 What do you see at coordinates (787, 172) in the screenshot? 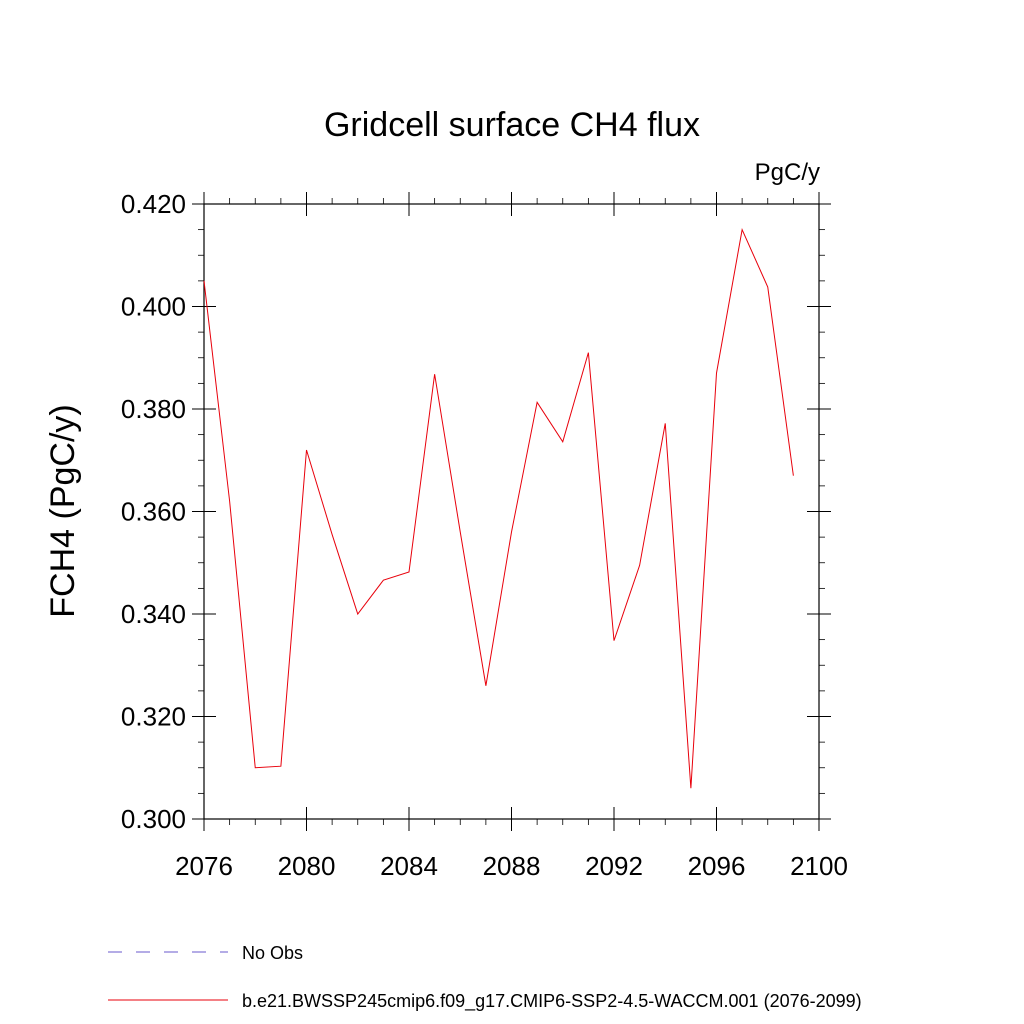
I see `units-label: PgC/y` at bounding box center [787, 172].